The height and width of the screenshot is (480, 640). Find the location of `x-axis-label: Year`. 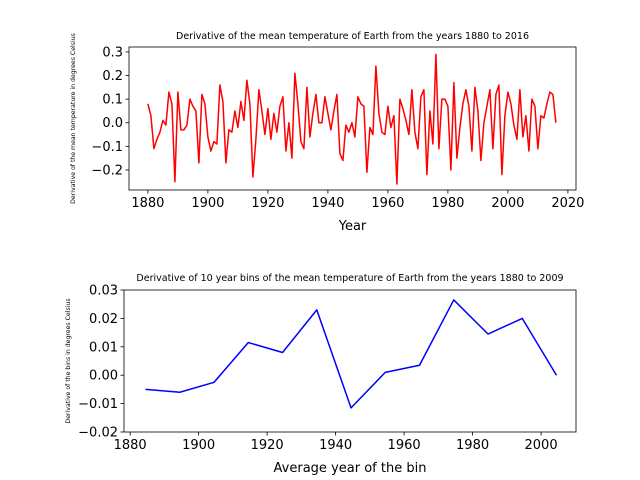

x-axis-label: Year is located at coordinates (352, 226).